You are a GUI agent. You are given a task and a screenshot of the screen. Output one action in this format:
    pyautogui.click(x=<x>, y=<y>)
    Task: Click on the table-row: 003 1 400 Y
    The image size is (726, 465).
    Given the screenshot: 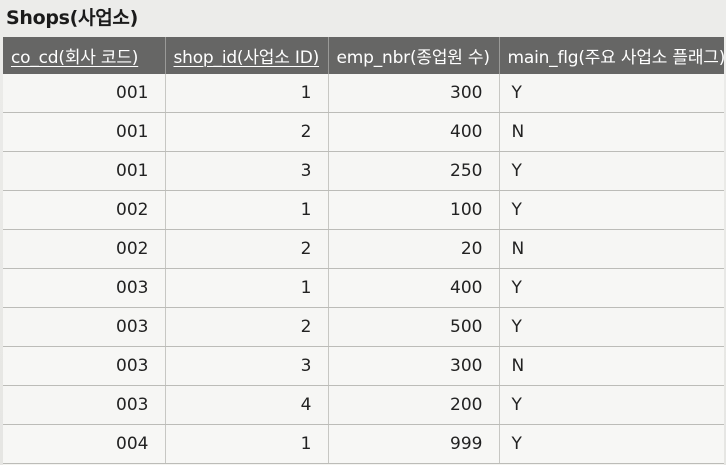 What is the action you would take?
    pyautogui.click(x=363, y=288)
    